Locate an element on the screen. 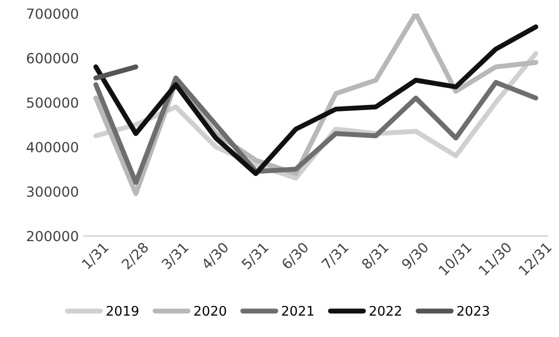  legend-label: 2023 is located at coordinates (473, 311).